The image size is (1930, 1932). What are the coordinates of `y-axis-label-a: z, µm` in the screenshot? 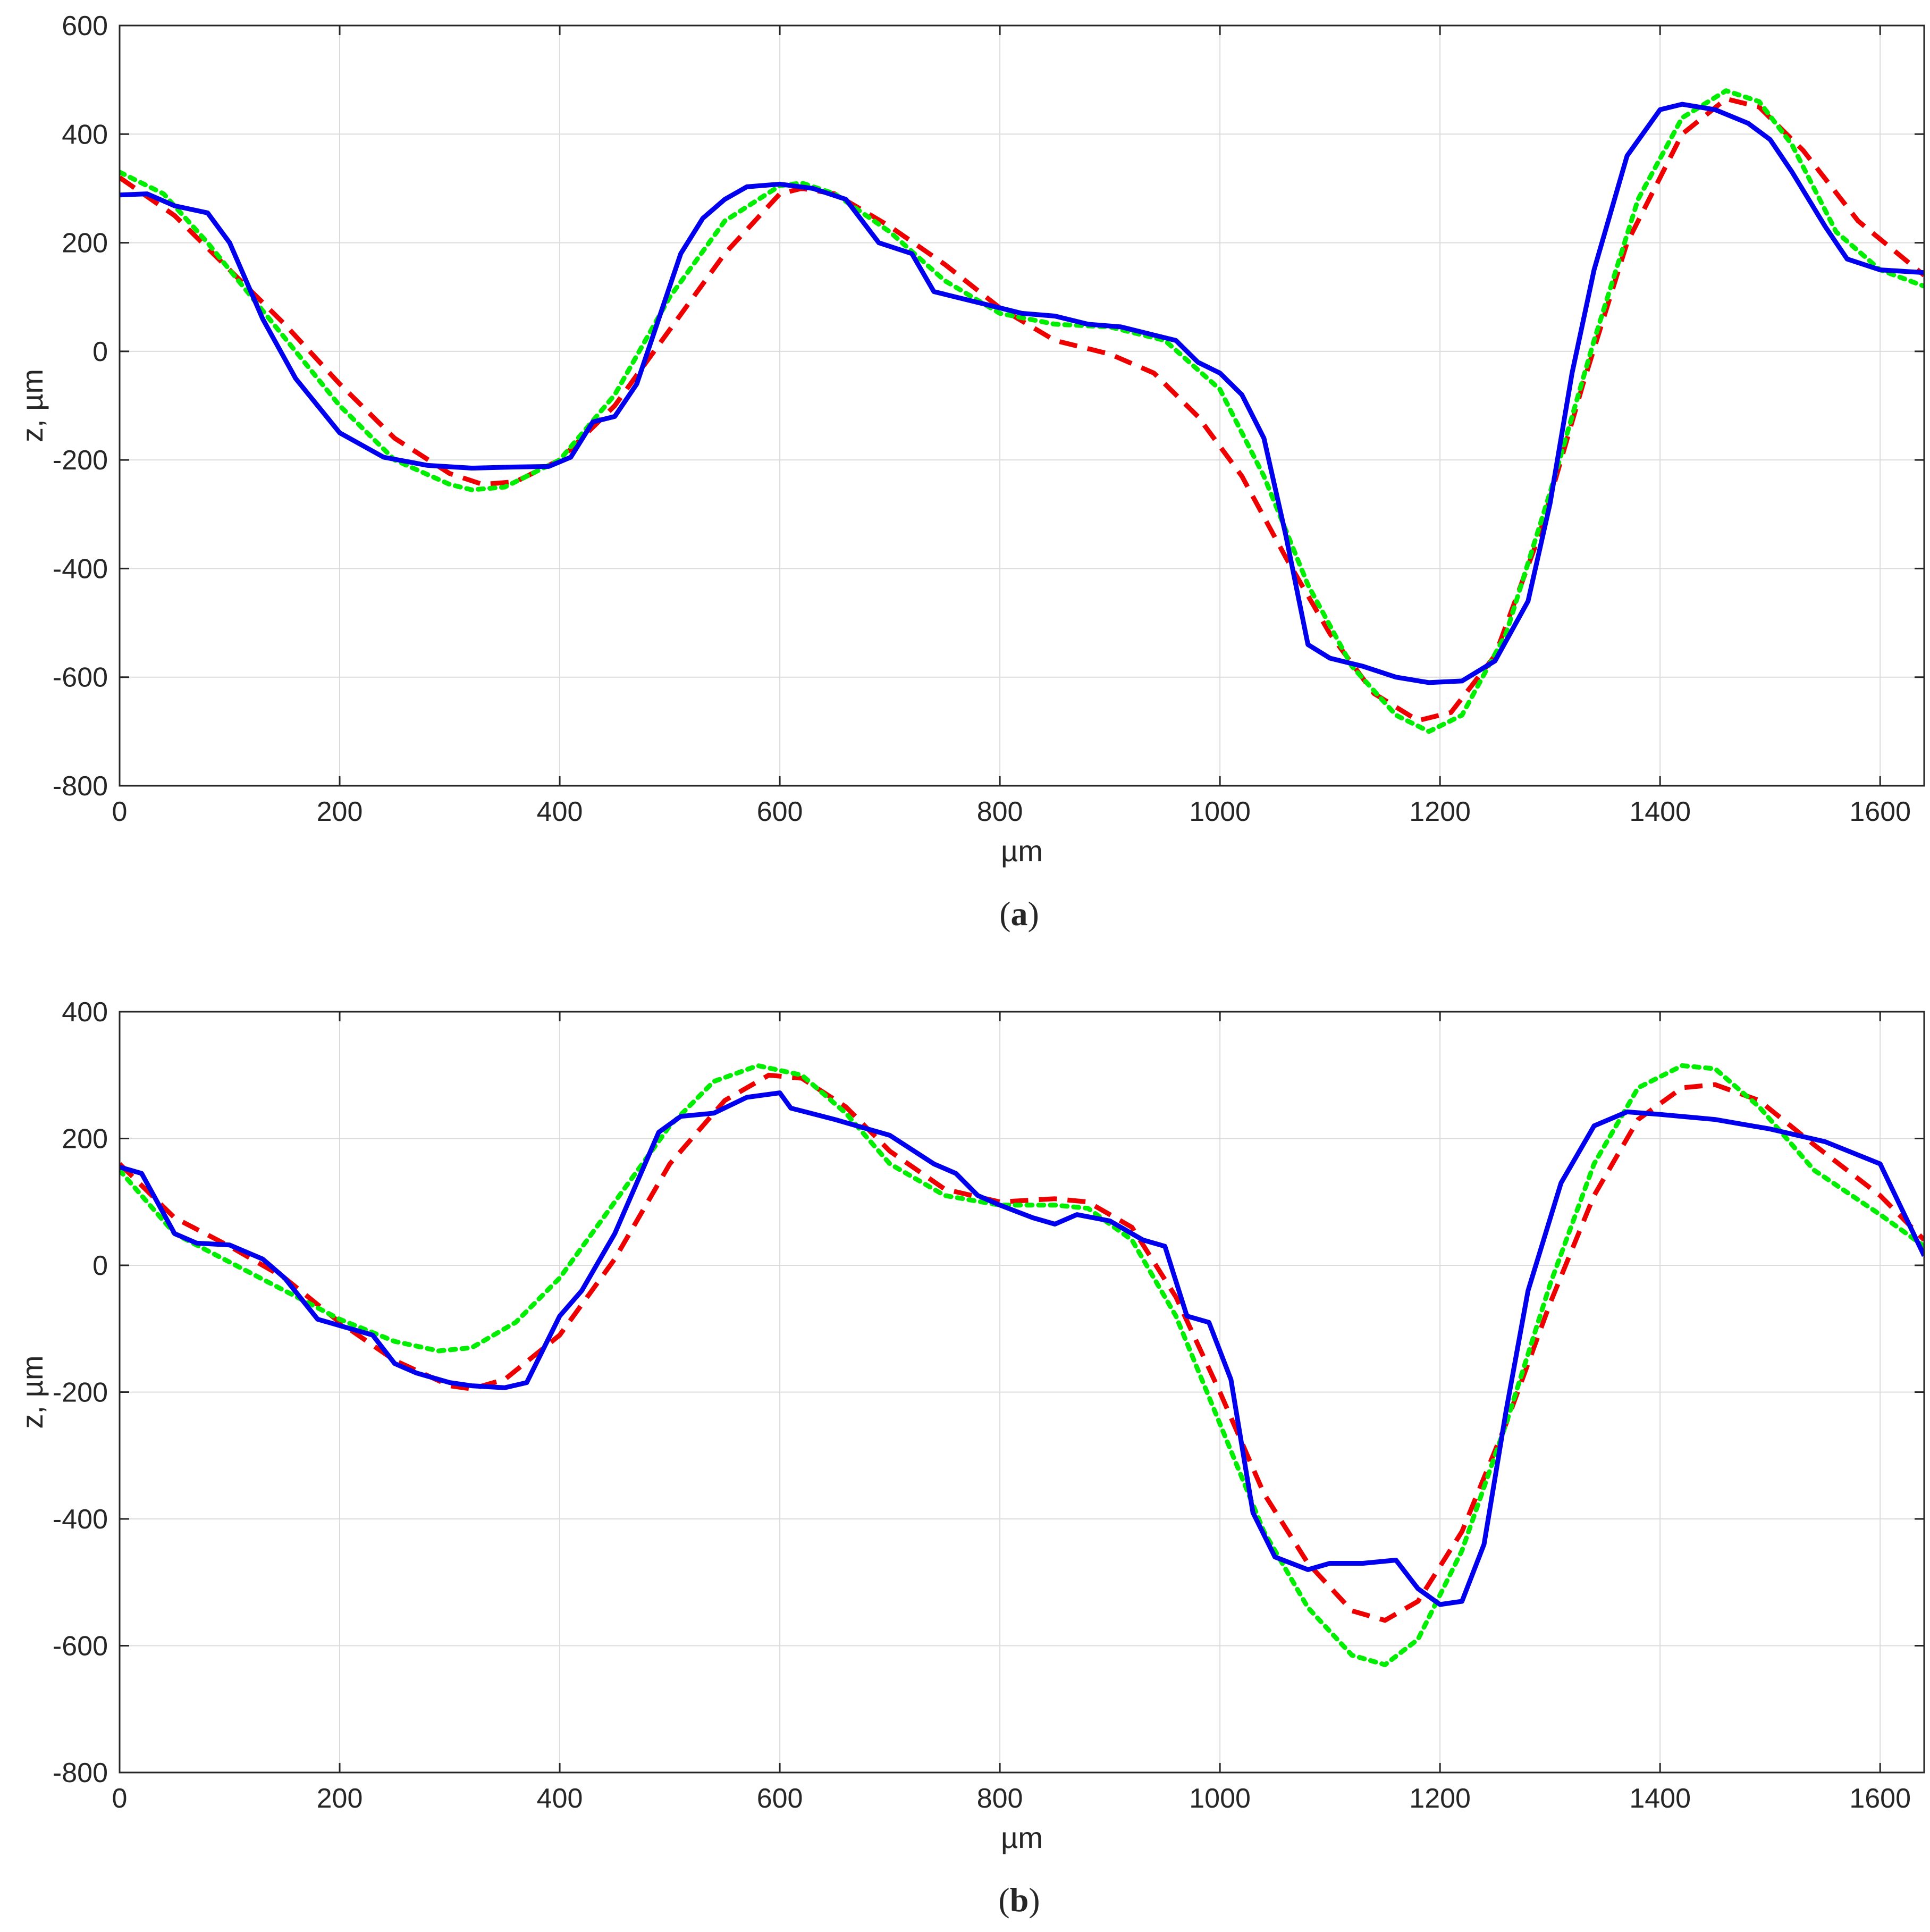 It's located at (32, 405).